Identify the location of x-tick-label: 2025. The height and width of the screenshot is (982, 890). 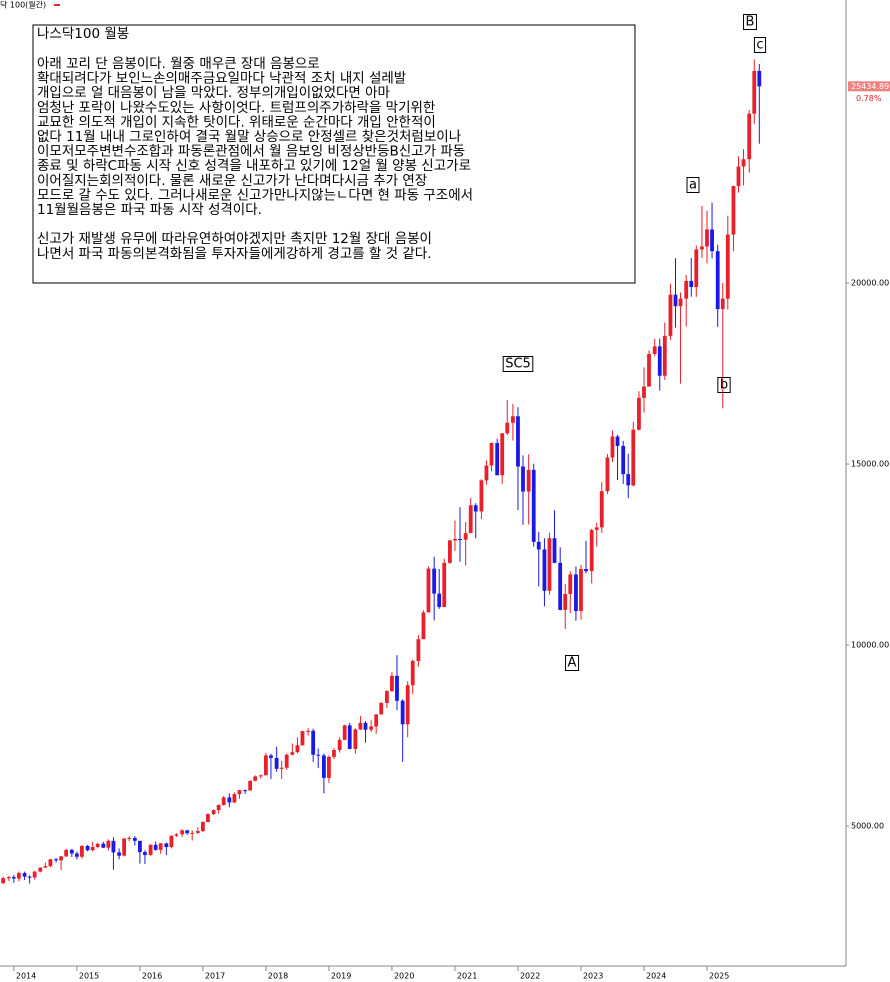
(719, 976).